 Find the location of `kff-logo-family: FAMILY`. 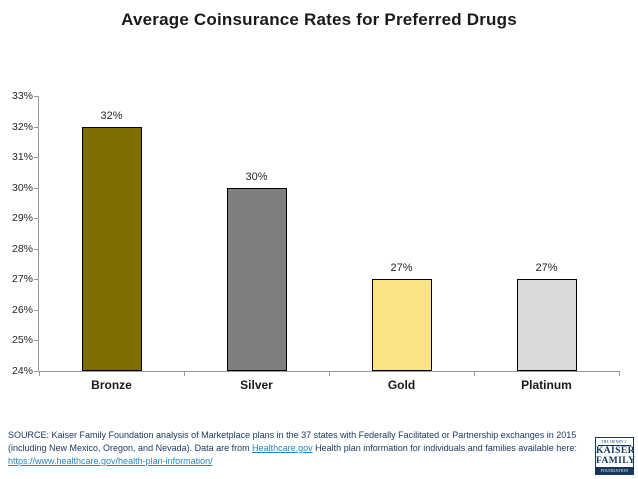

kff-logo-family: FAMILY is located at coordinates (616, 460).